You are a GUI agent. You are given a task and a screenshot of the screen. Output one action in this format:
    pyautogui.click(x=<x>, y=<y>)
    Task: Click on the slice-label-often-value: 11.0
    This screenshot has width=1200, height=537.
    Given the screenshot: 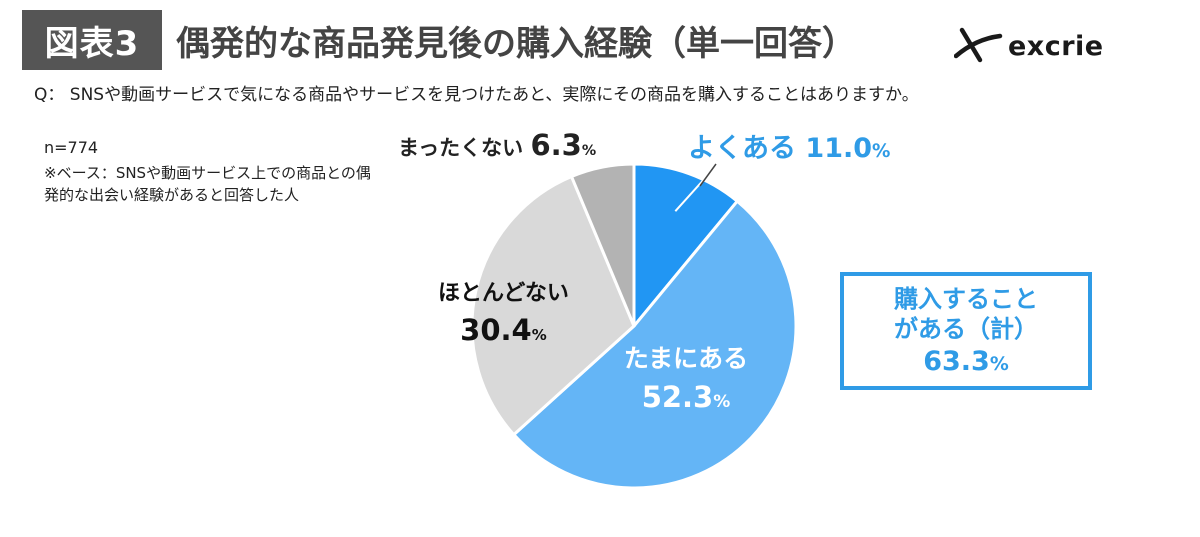 What is the action you would take?
    pyautogui.click(x=839, y=148)
    